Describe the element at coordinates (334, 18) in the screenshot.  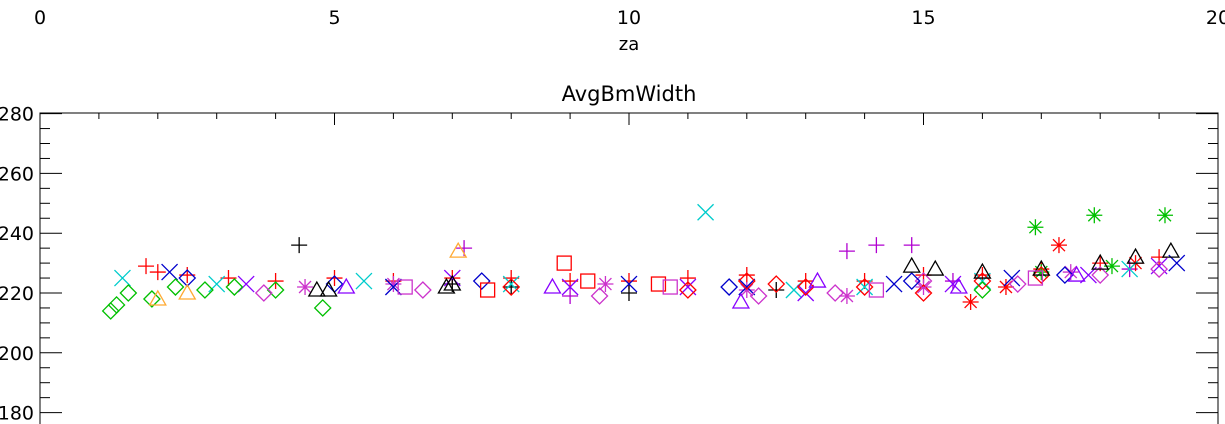
I see `x-tick-label: 5` at that location.